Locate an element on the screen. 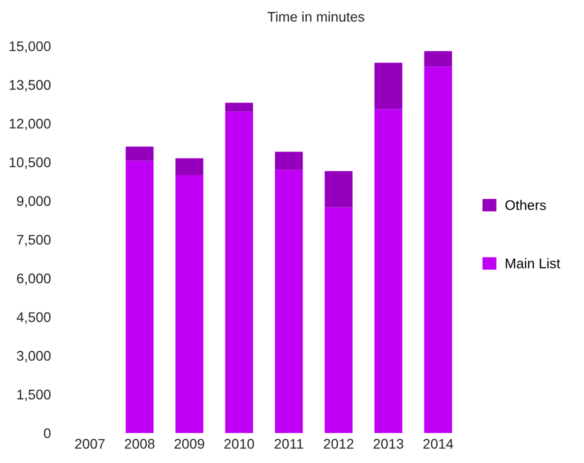 This screenshot has height=463, width=584. x-tick-label: 2014 is located at coordinates (438, 443).